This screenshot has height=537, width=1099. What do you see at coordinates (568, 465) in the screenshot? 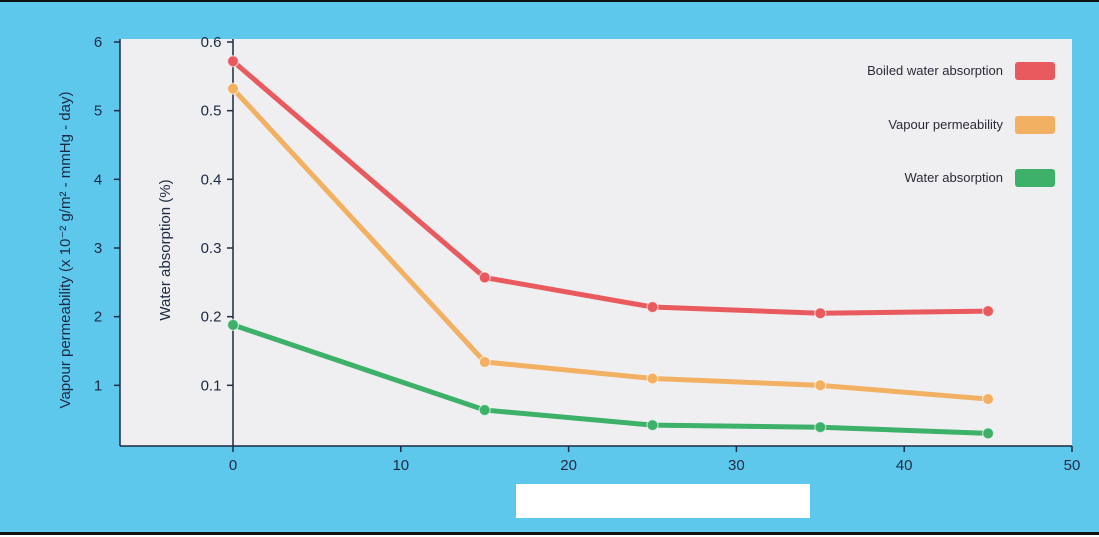
I see `x-tick-label: 20` at bounding box center [568, 465].